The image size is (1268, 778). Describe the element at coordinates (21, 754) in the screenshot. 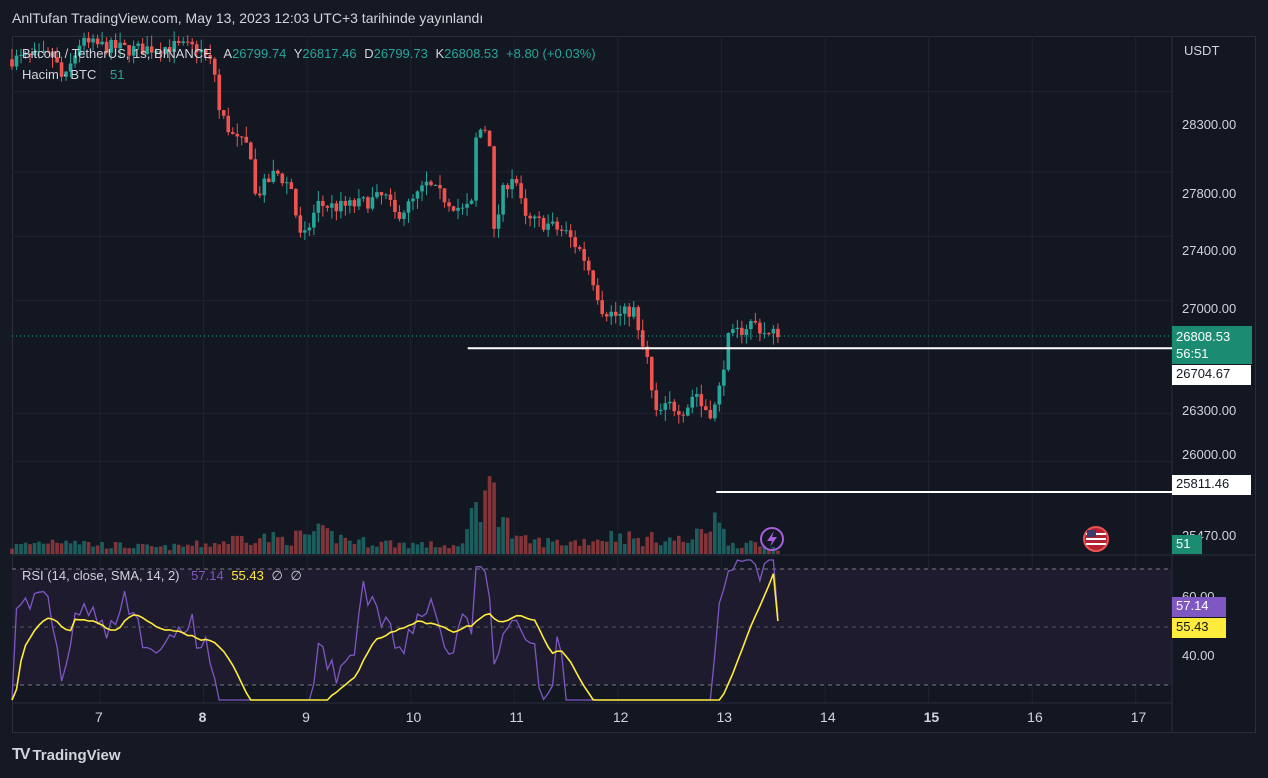

I see `tv-logo-icon: TV` at that location.